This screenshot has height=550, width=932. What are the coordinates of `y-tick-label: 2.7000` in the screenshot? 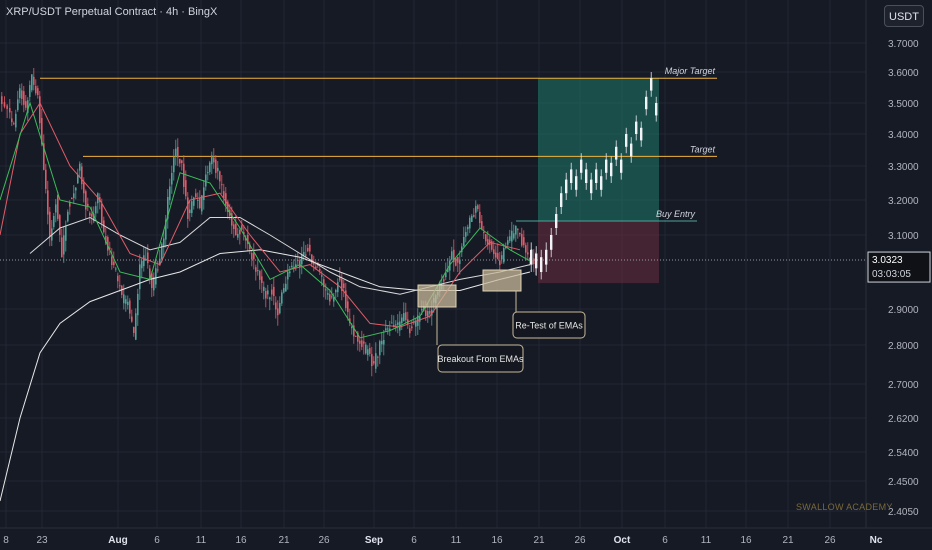 It's located at (903, 385).